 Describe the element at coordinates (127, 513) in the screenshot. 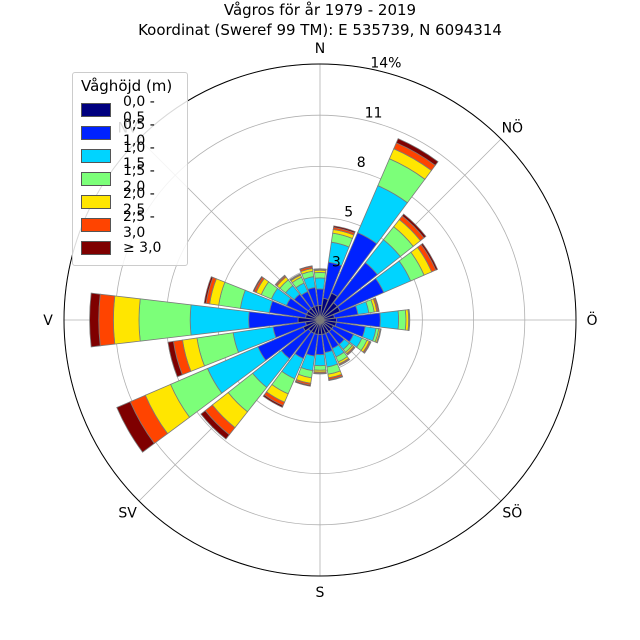

I see `direction-label: SV` at that location.